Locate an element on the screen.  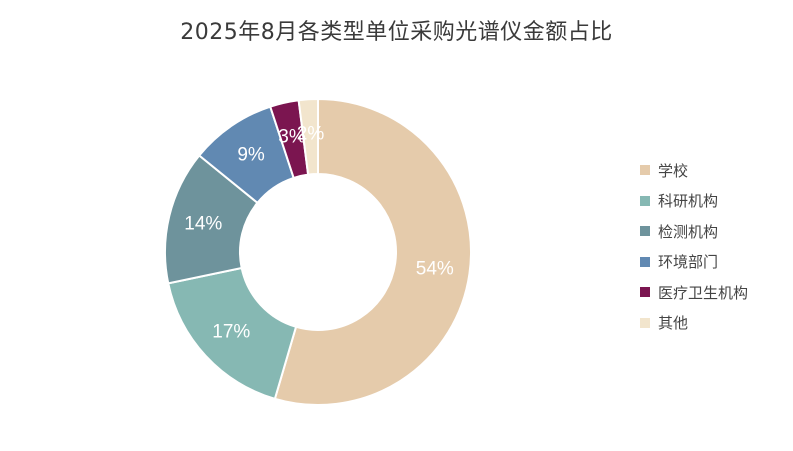
legend-item-3: 检测机构 is located at coordinates (694, 231).